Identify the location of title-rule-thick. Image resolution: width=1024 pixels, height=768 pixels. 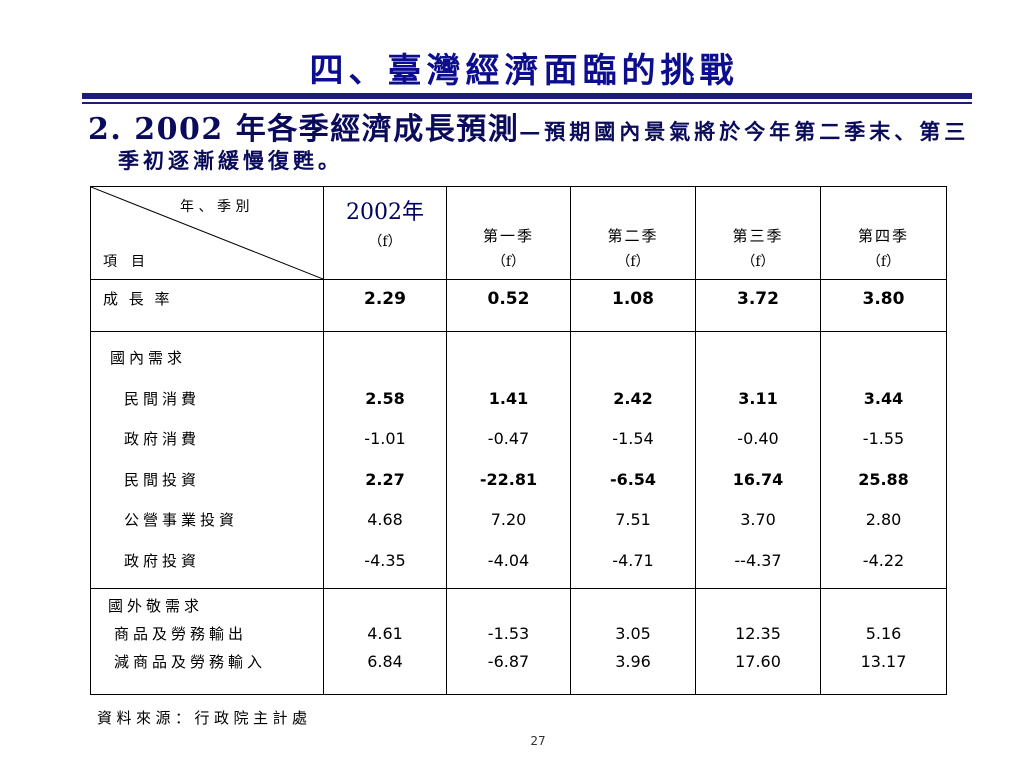
(527, 96).